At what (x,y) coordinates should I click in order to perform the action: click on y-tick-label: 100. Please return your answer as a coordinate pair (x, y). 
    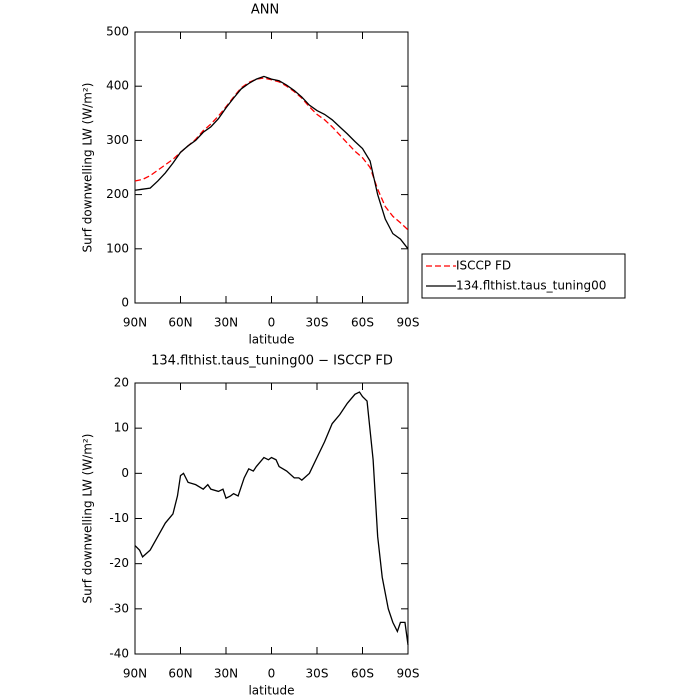
    Looking at the image, I should click on (117, 248).